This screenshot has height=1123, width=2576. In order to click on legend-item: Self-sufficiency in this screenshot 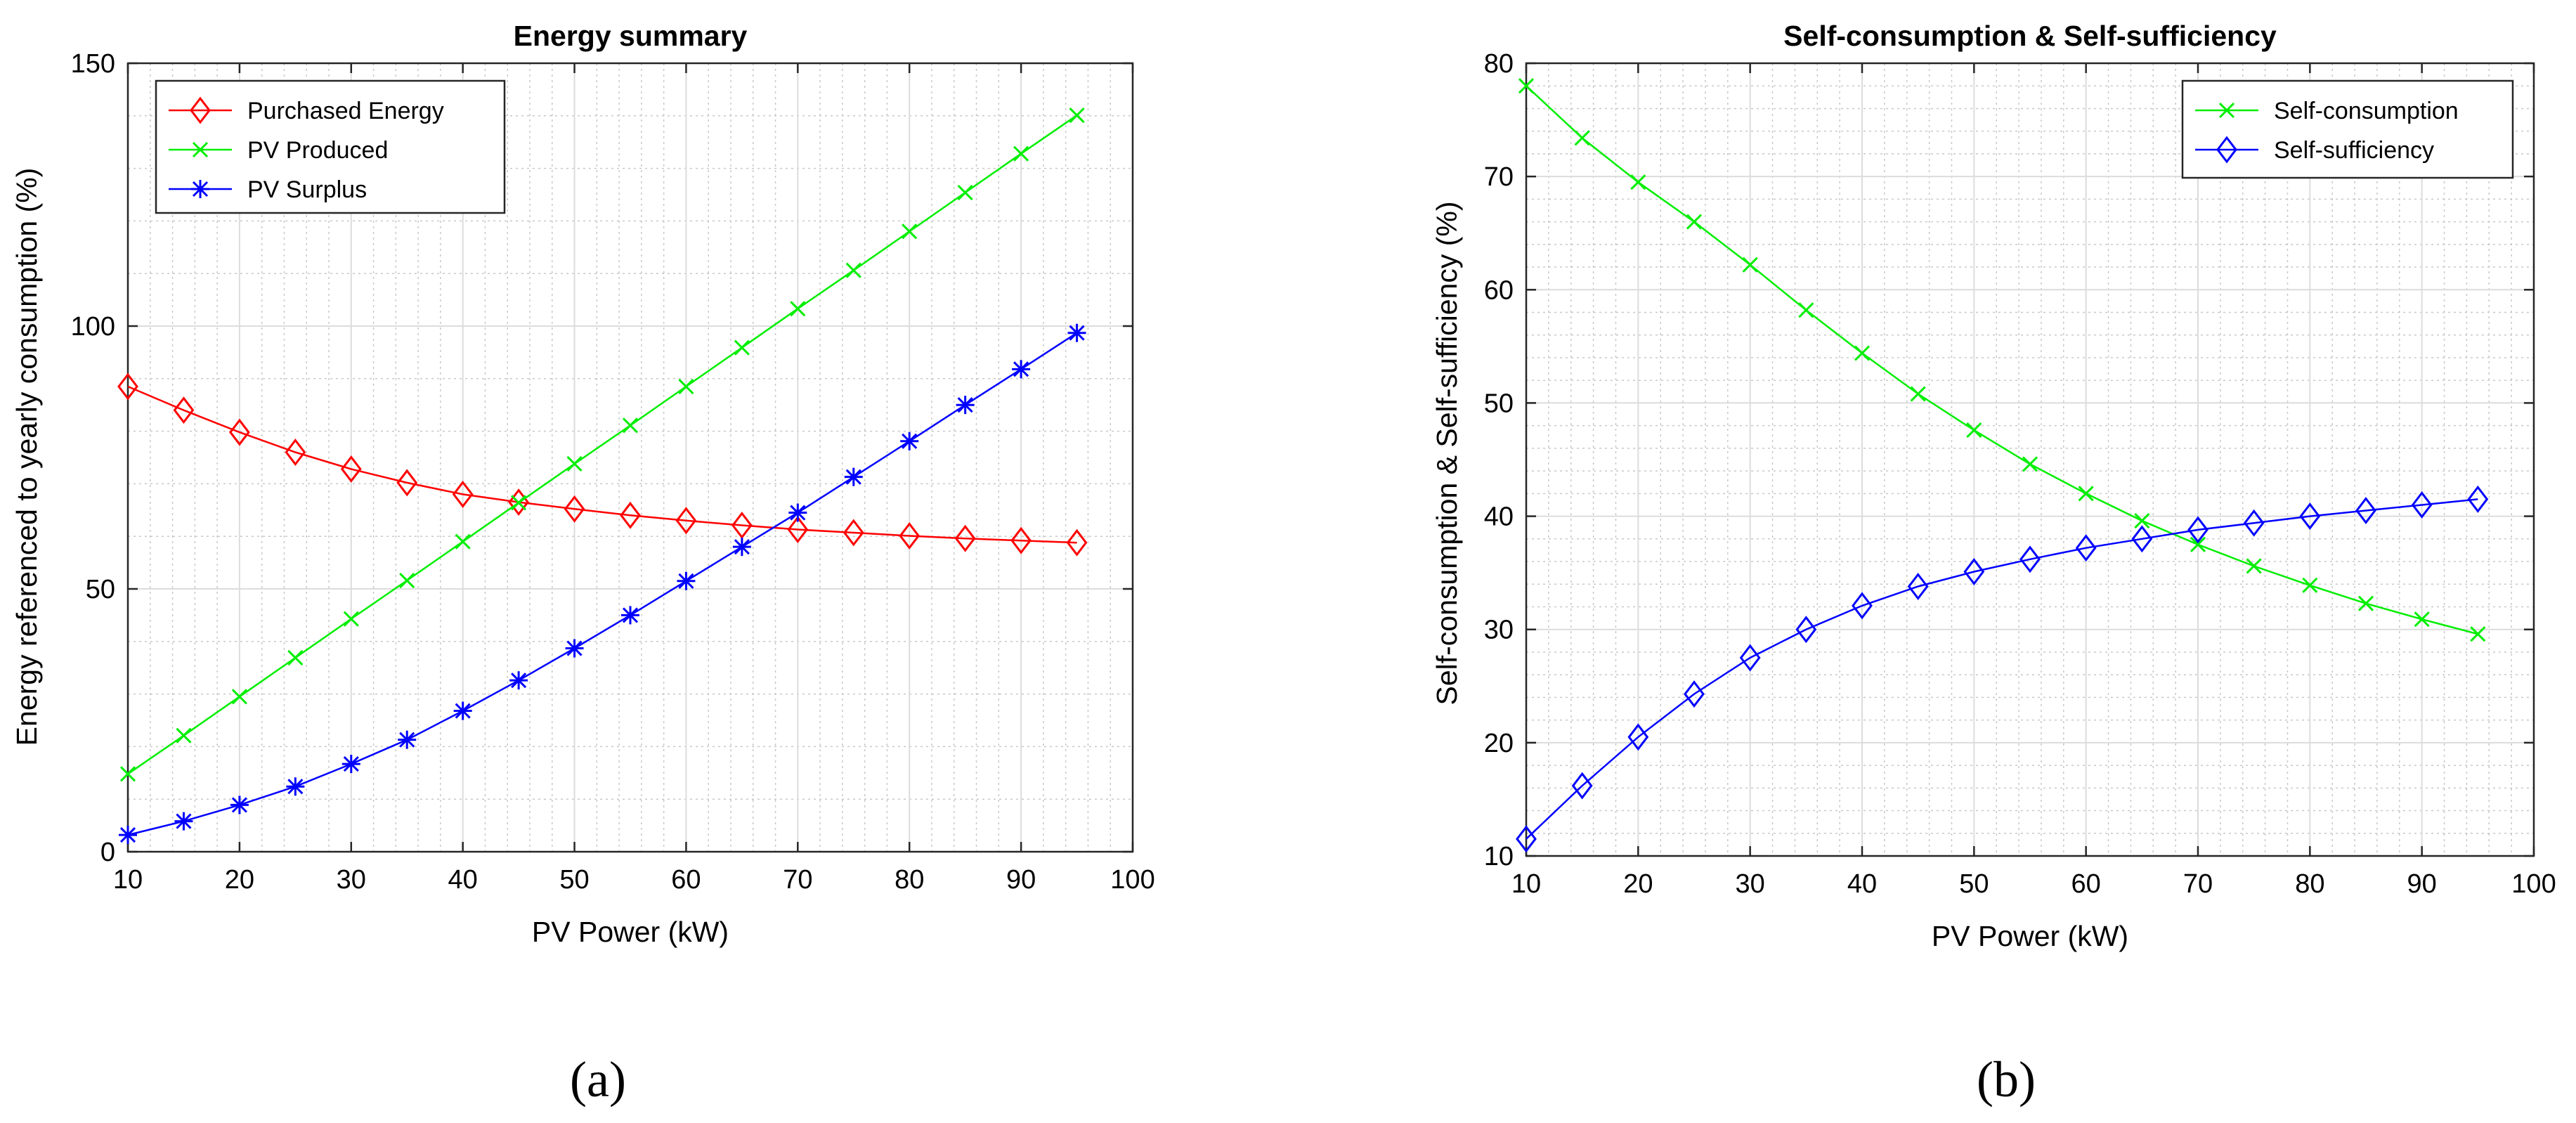, I will do `click(2314, 150)`.